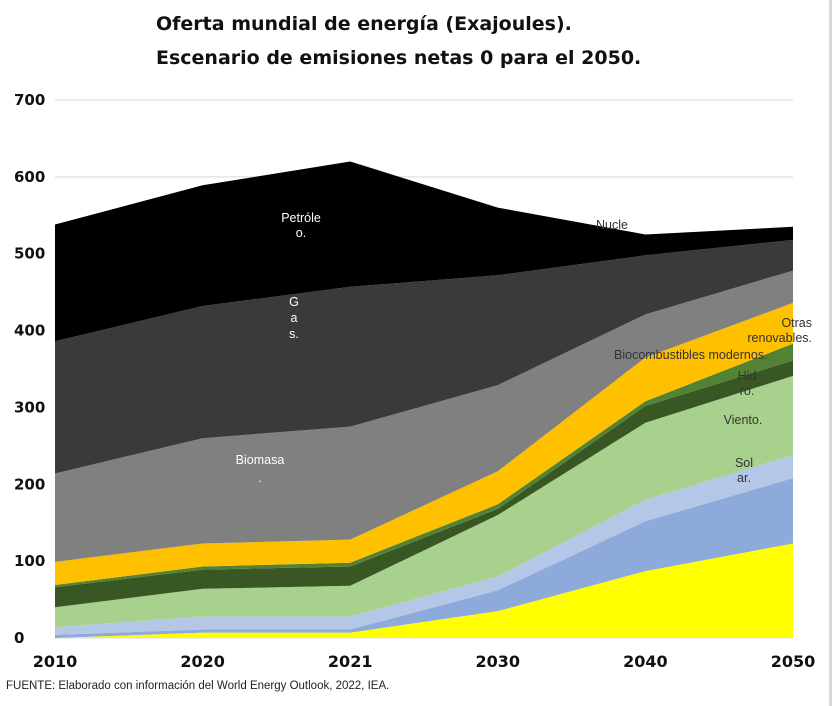  Describe the element at coordinates (747, 391) in the screenshot. I see `series-label-line: ro.` at that location.